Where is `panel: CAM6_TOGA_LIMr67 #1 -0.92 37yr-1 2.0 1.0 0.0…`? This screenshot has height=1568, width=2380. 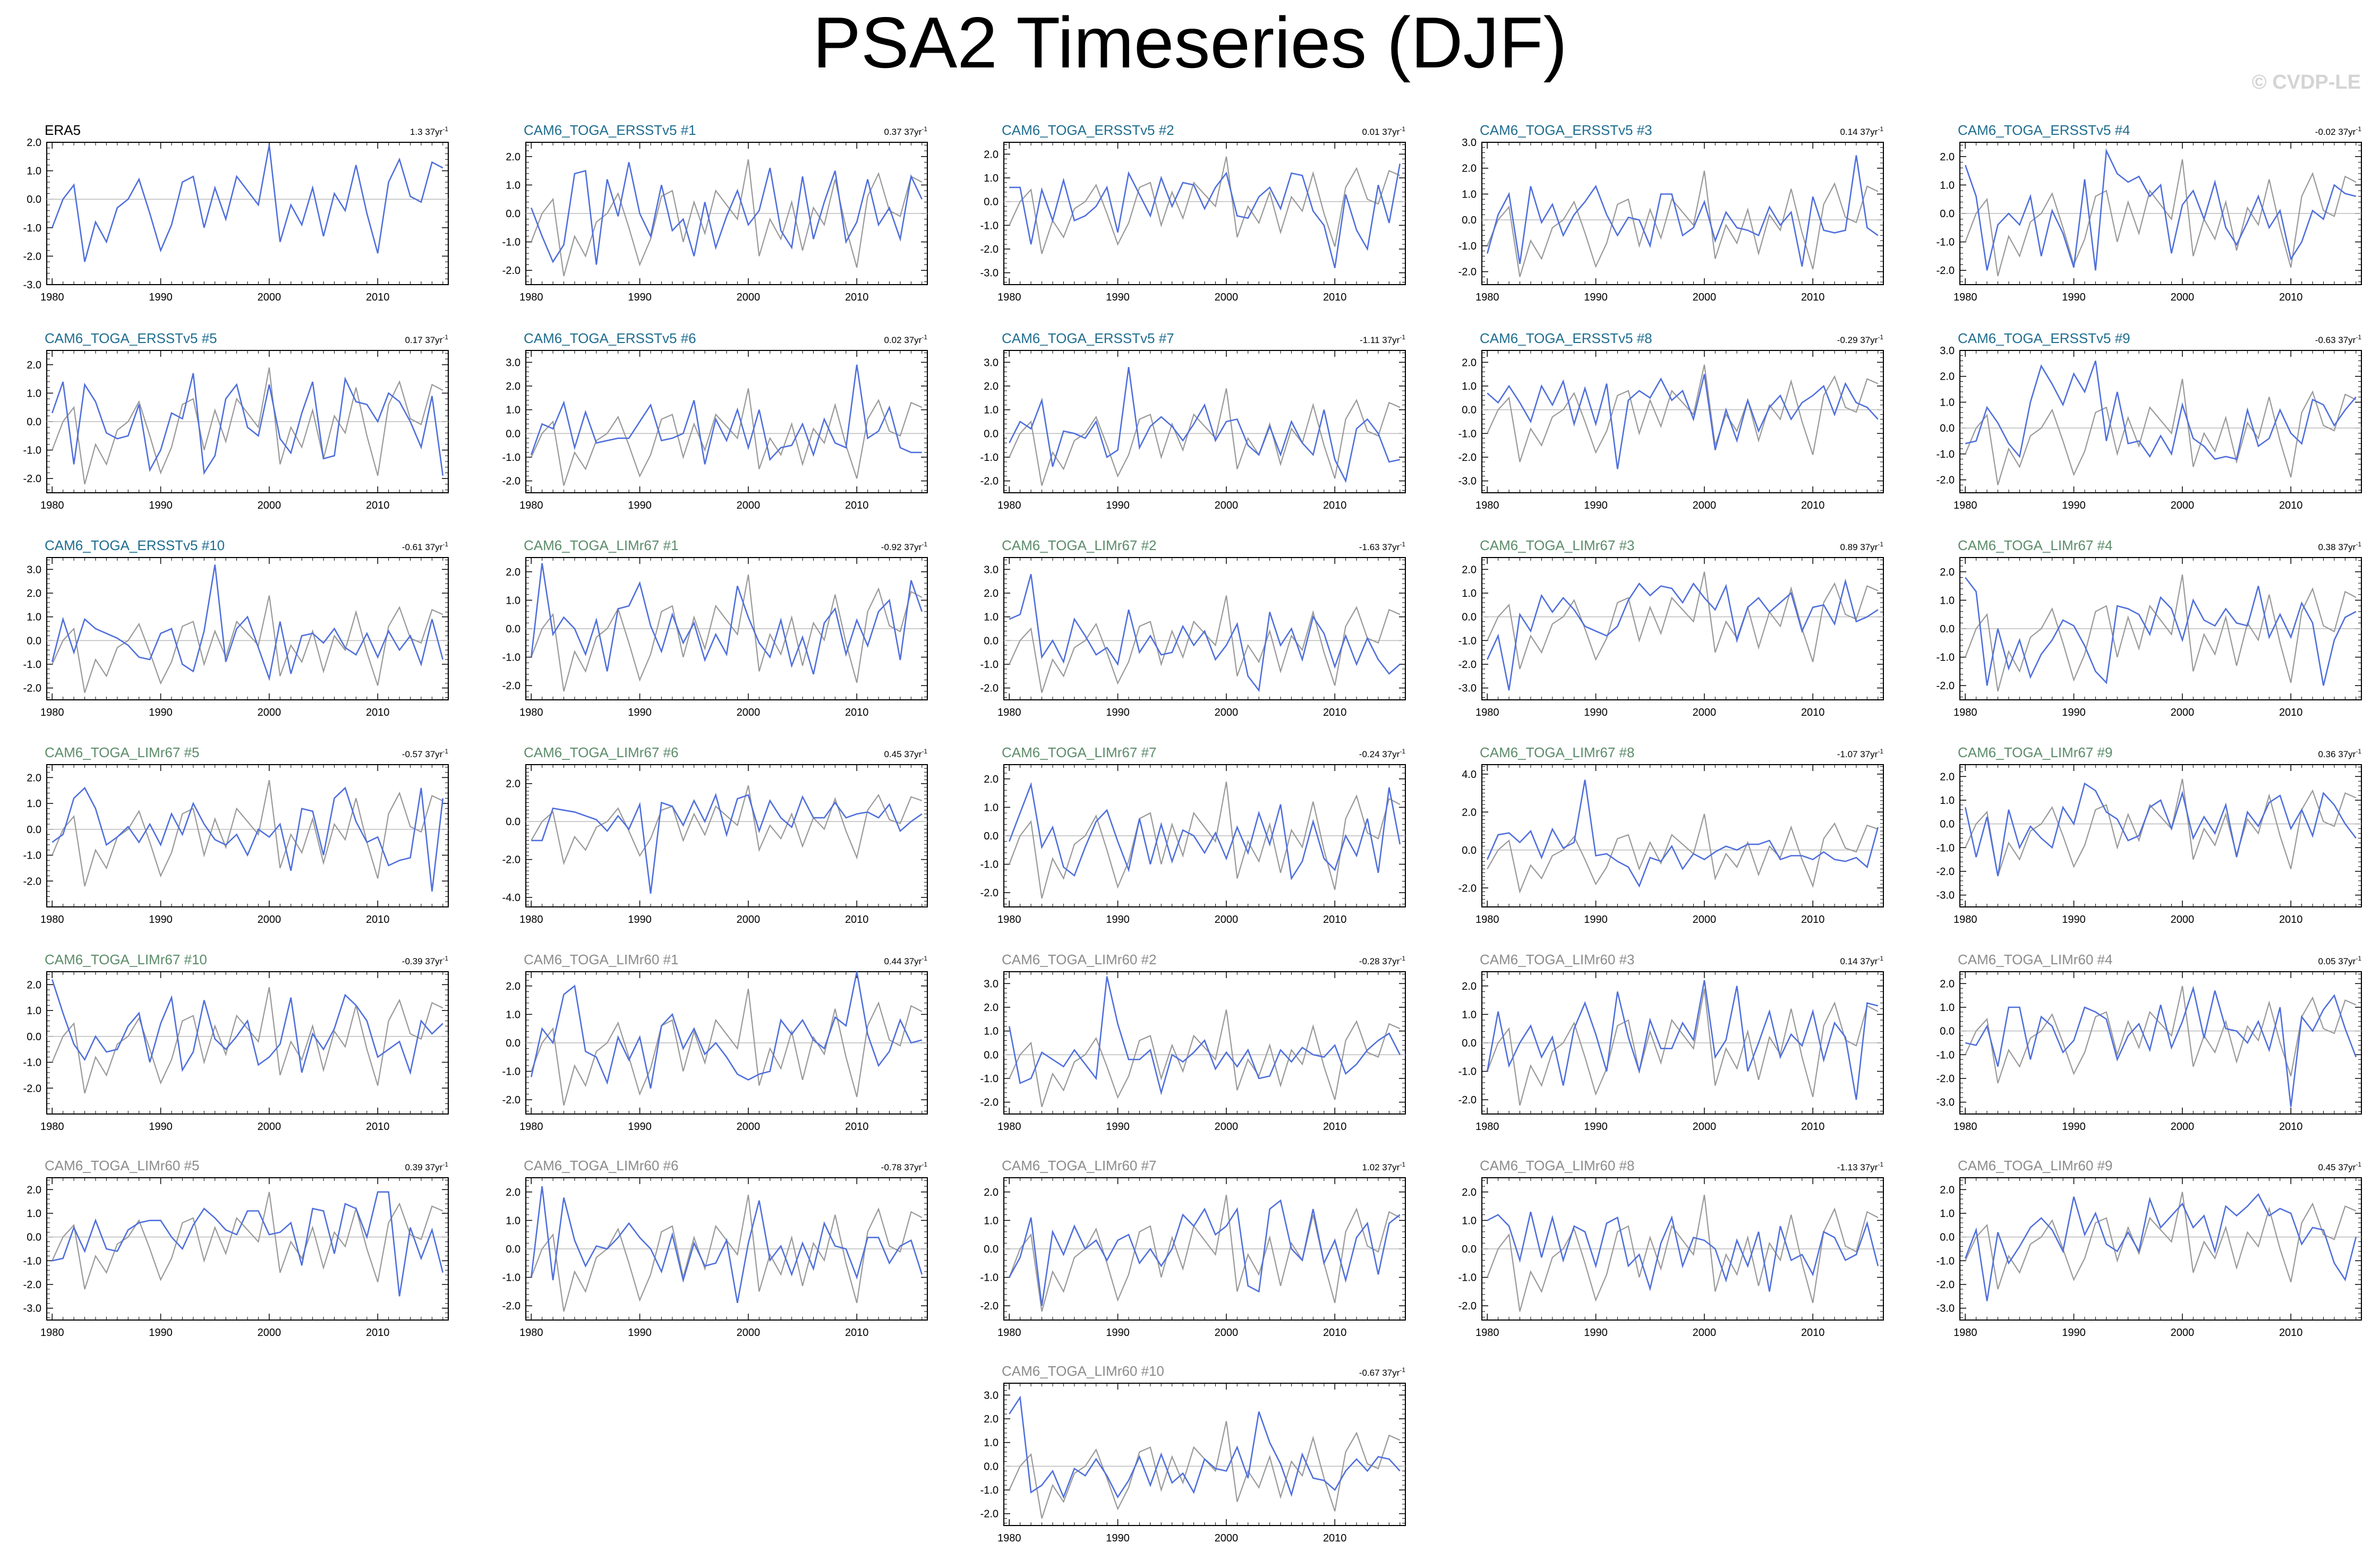
panel: CAM6_TOGA_LIMr67 #1 -0.92 37yr-1 2.0 1.0 0.0… is located at coordinates (715, 627).